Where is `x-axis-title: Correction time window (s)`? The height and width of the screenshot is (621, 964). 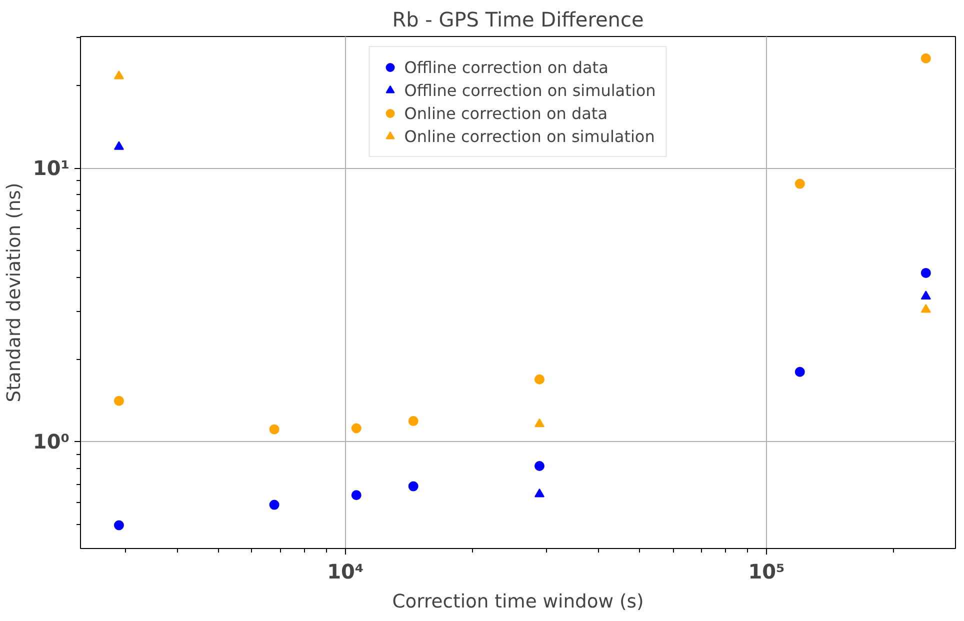 x-axis-title: Correction time window (s) is located at coordinates (518, 602).